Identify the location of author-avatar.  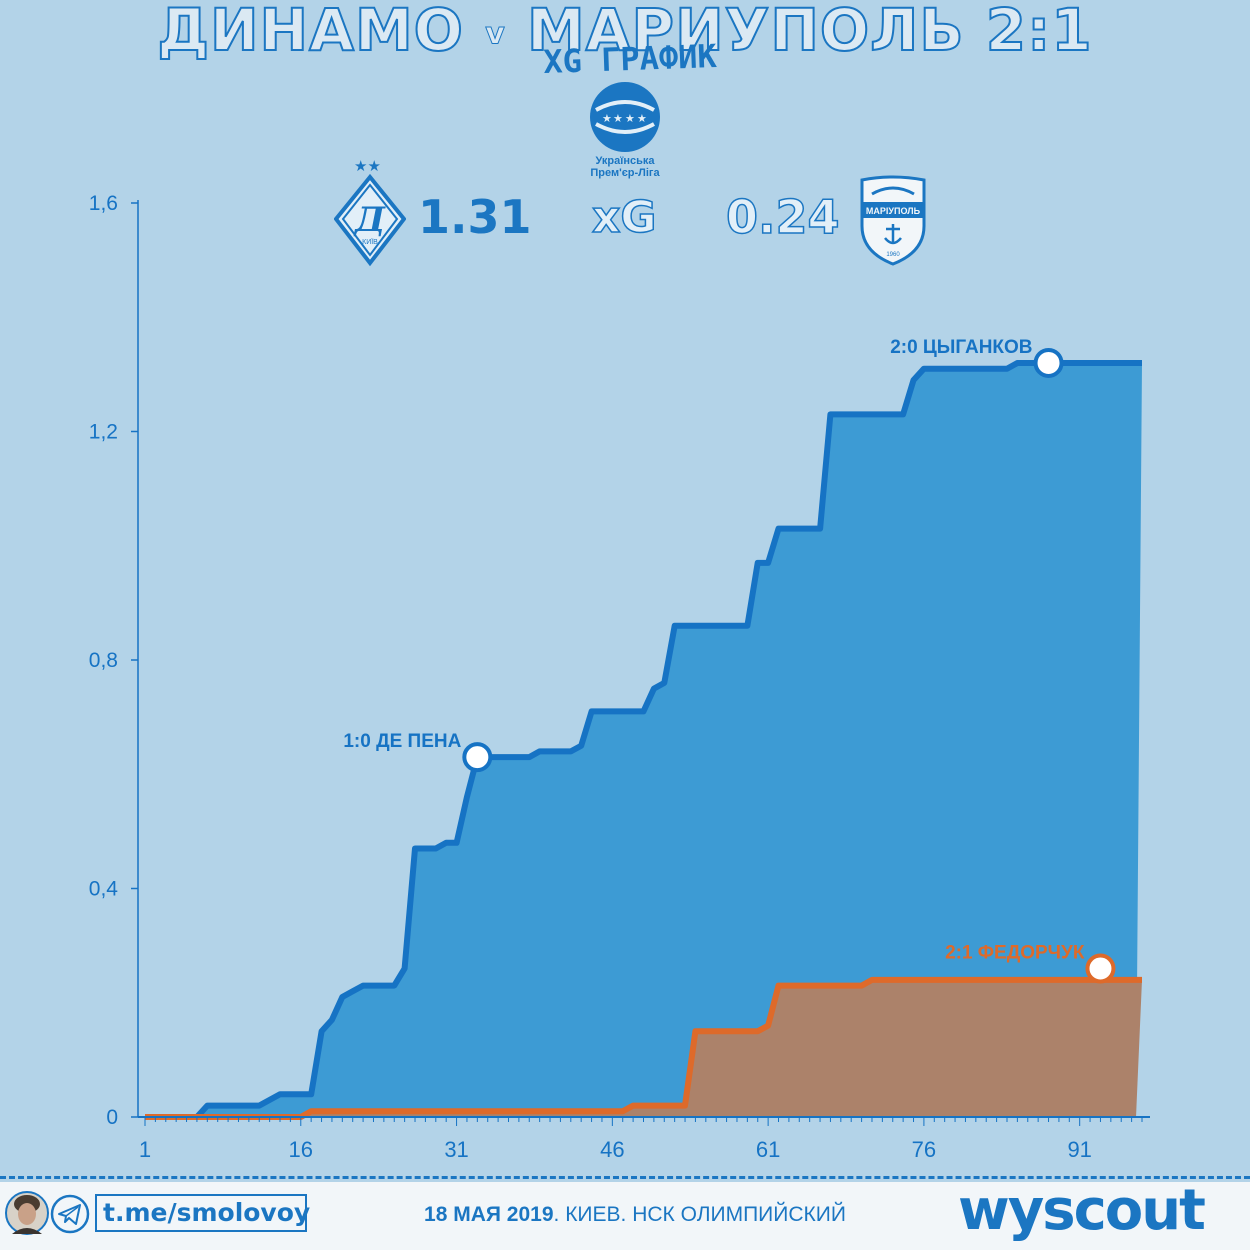
(27, 1213).